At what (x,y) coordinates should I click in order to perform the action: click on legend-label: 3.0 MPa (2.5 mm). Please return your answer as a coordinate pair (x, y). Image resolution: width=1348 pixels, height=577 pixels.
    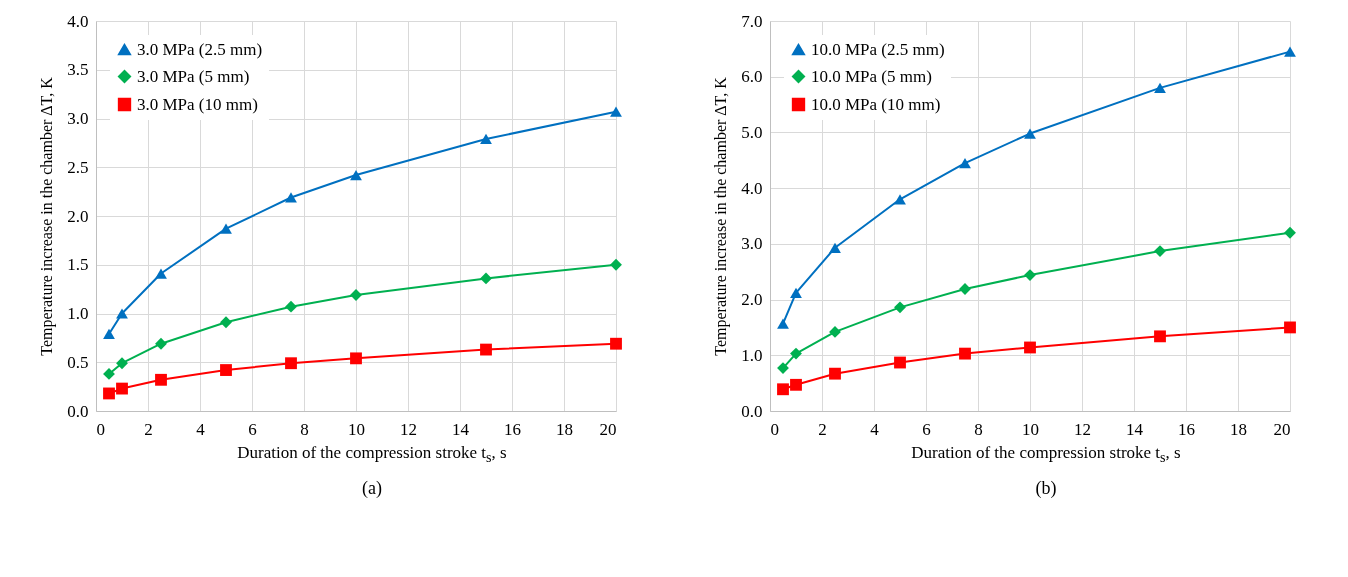
    Looking at the image, I should click on (199, 49).